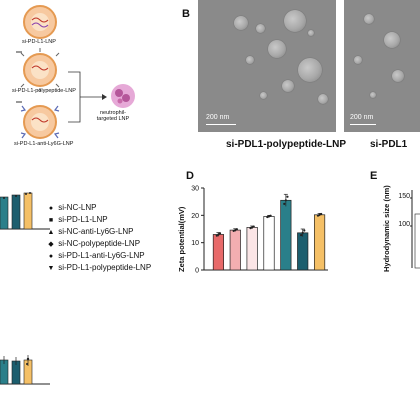 The image size is (420, 420). I want to click on hydro-tick-150: 150, so click(404, 196).